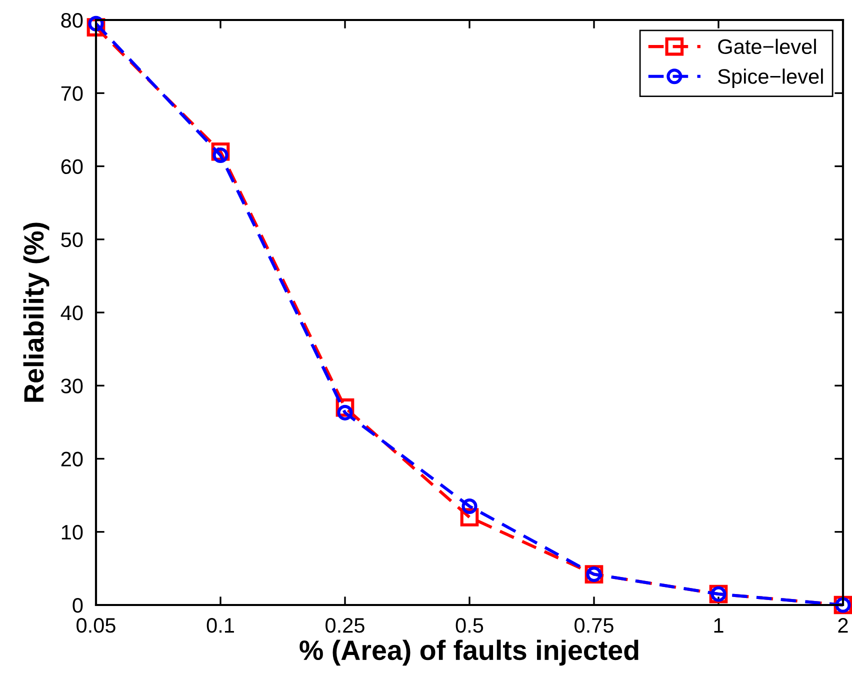 This screenshot has height=688, width=852. Describe the element at coordinates (71, 313) in the screenshot. I see `y-tick-label: 40` at that location.